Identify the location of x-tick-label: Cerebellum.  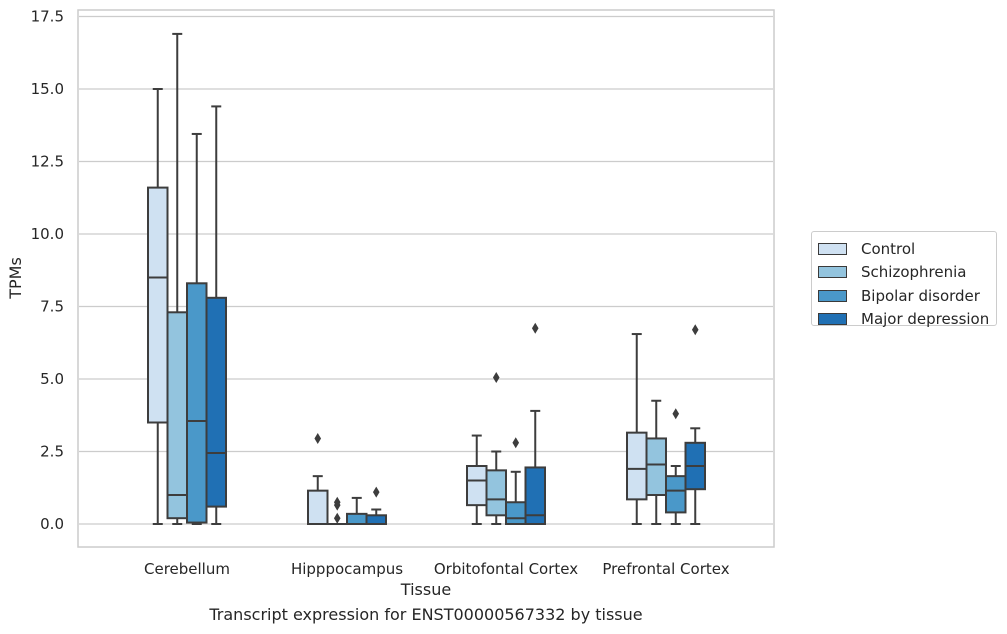
(187, 569).